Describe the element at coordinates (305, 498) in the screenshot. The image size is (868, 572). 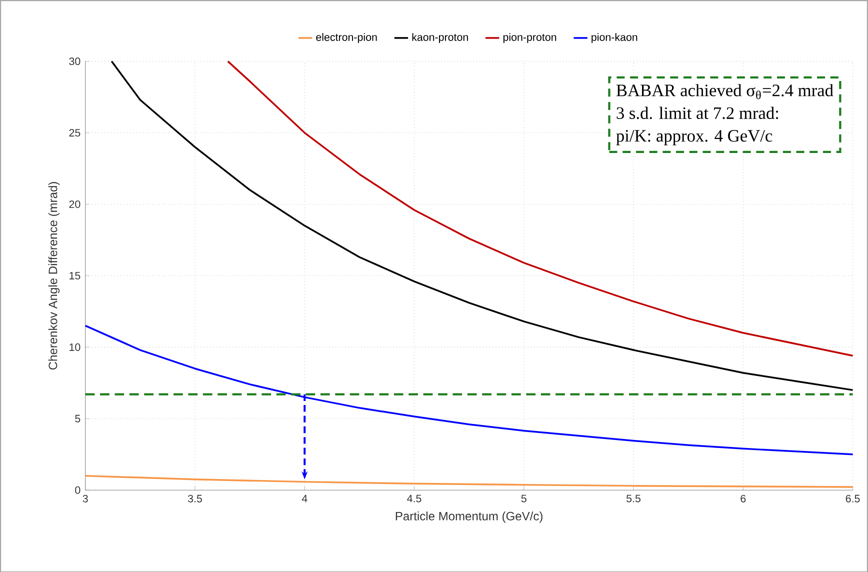
I see `x-tick-label: 4` at that location.